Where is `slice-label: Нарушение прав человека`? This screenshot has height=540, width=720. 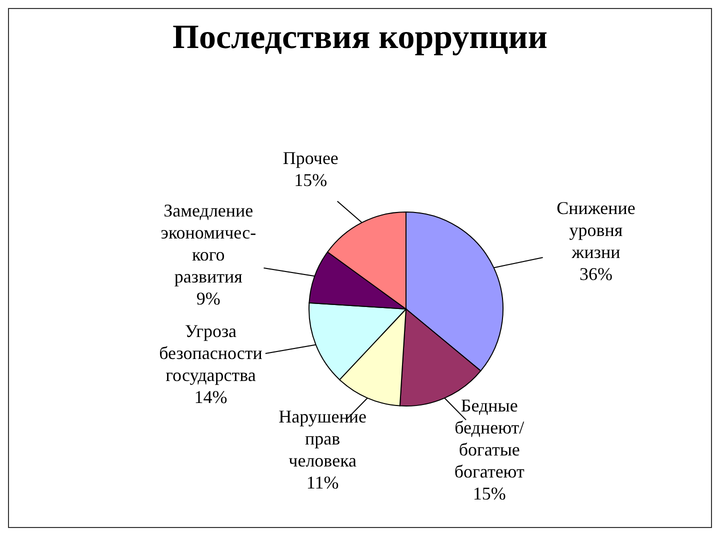 slice-label: Нарушение прав человека is located at coordinates (322, 438).